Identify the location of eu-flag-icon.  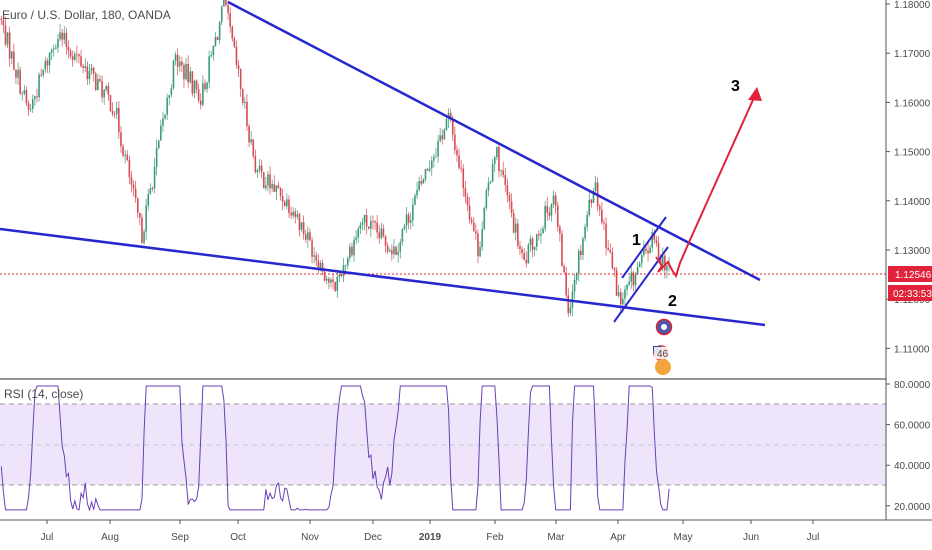
(663, 367).